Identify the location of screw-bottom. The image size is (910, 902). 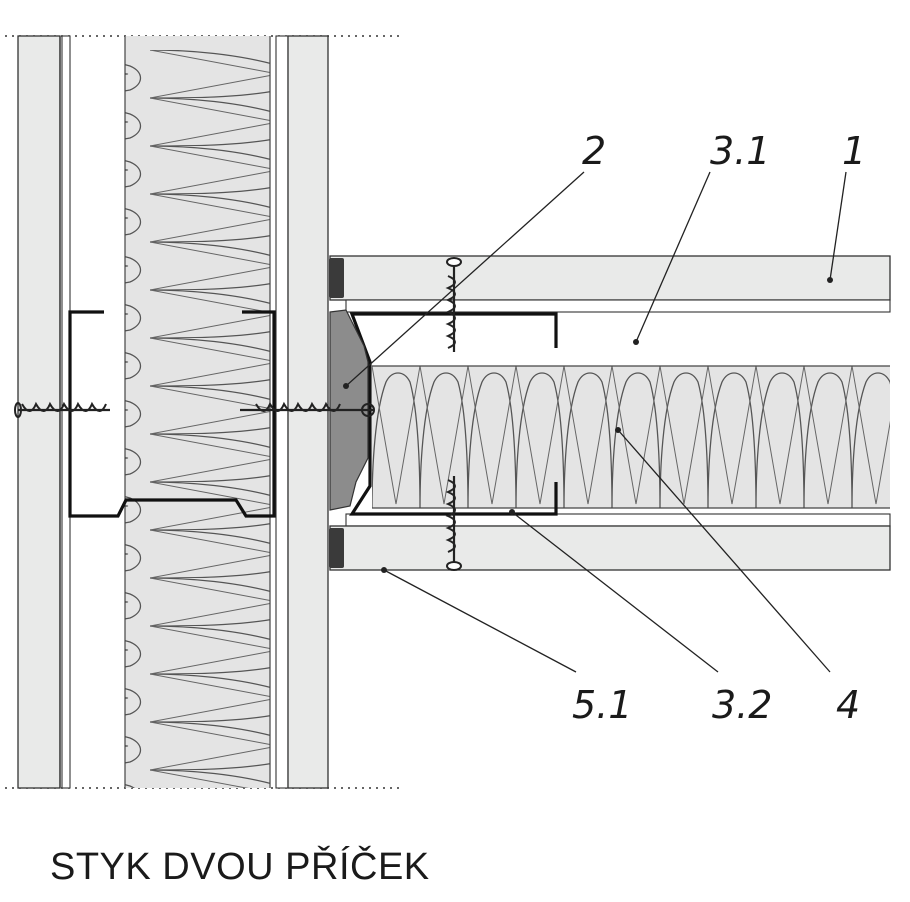
(453, 523).